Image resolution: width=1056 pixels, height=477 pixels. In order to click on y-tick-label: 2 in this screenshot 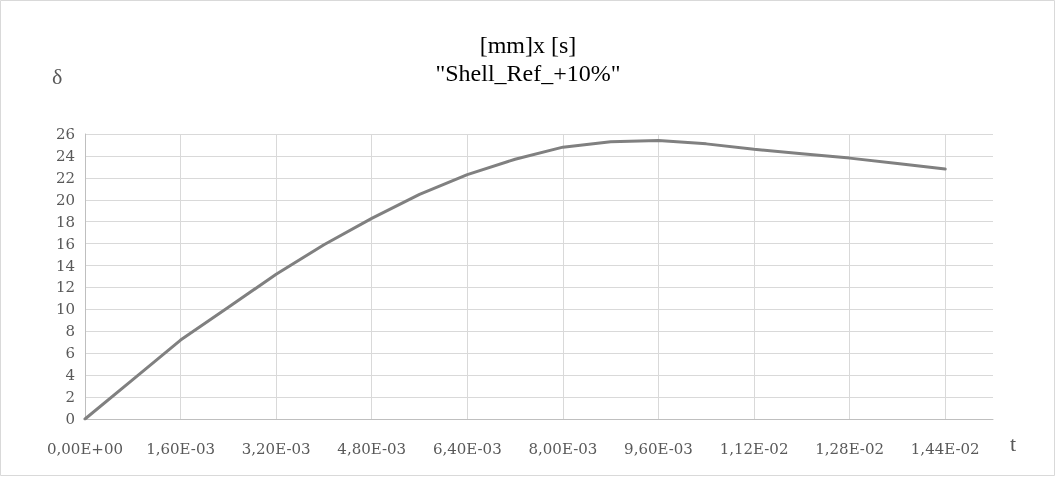, I will do `click(70, 397)`.